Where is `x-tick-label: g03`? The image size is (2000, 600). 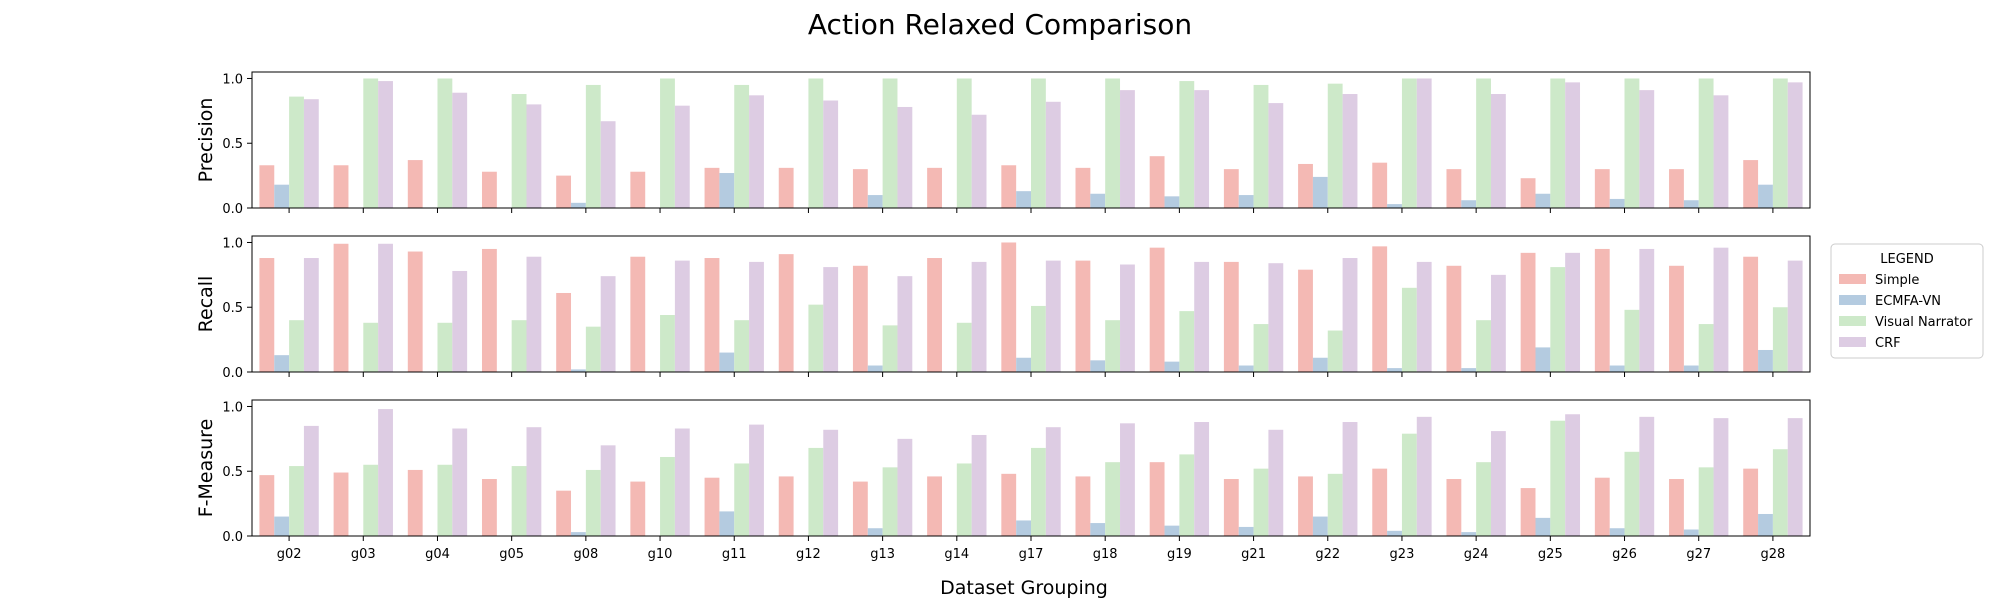
x-tick-label: g03 is located at coordinates (363, 554).